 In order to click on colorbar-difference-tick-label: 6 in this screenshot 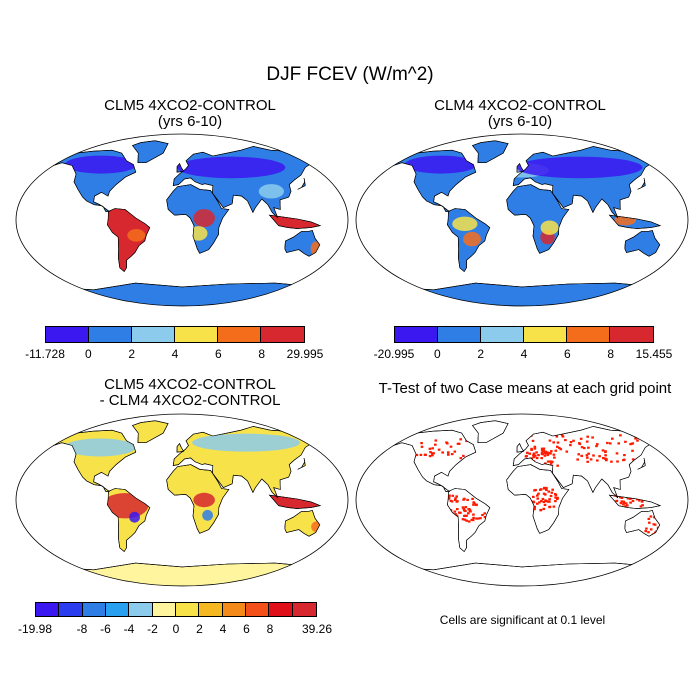, I will do `click(246, 629)`.